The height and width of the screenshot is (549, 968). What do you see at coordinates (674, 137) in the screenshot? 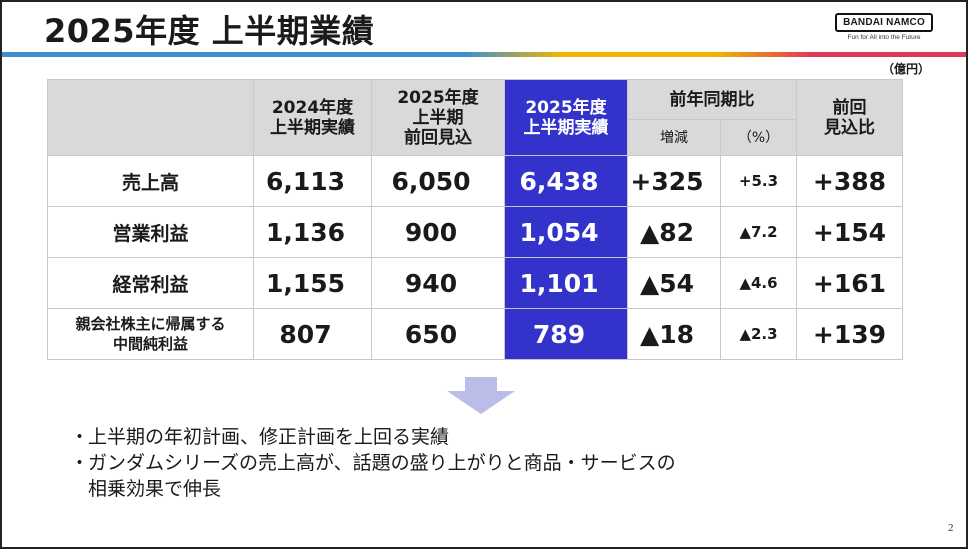
I see `header-yoy-diff: 増減` at bounding box center [674, 137].